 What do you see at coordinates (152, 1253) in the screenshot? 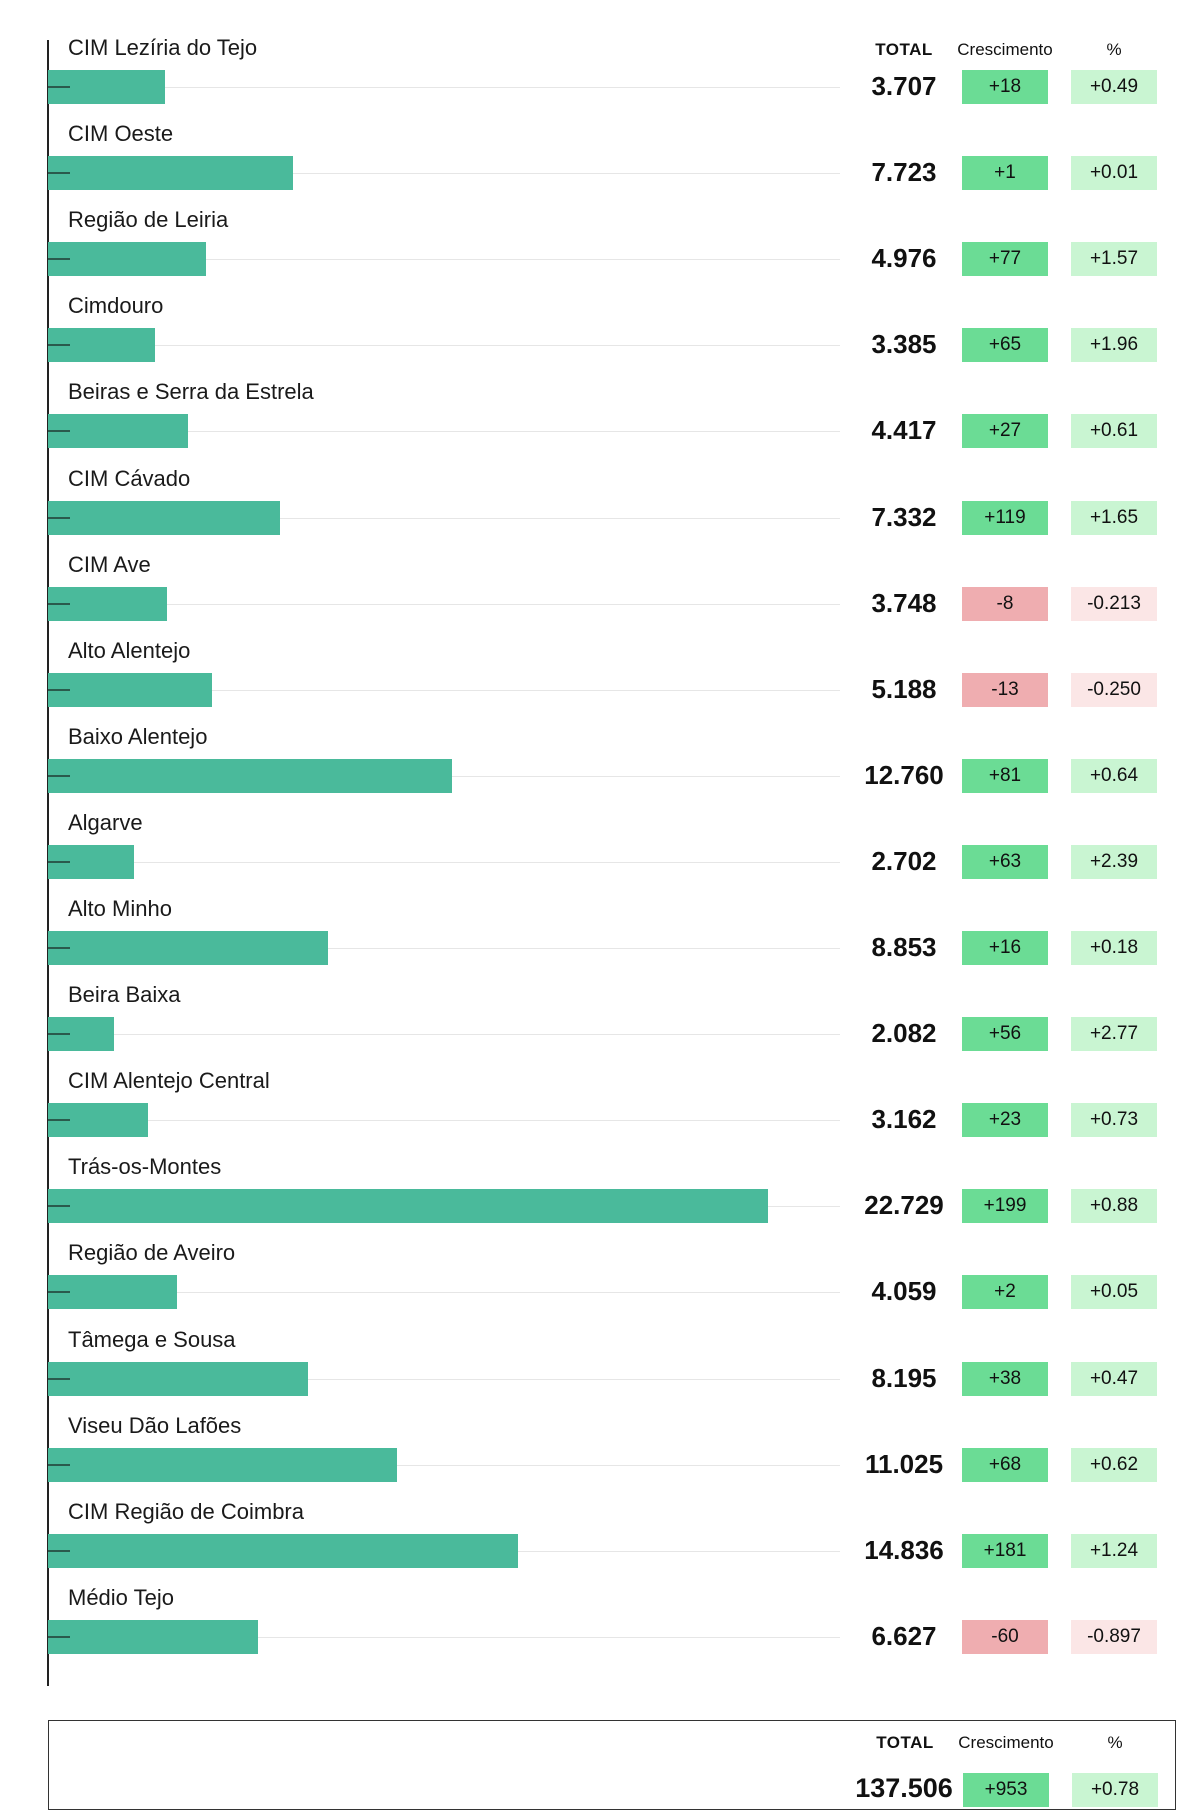
I see `category-label: Região de Aveiro` at bounding box center [152, 1253].